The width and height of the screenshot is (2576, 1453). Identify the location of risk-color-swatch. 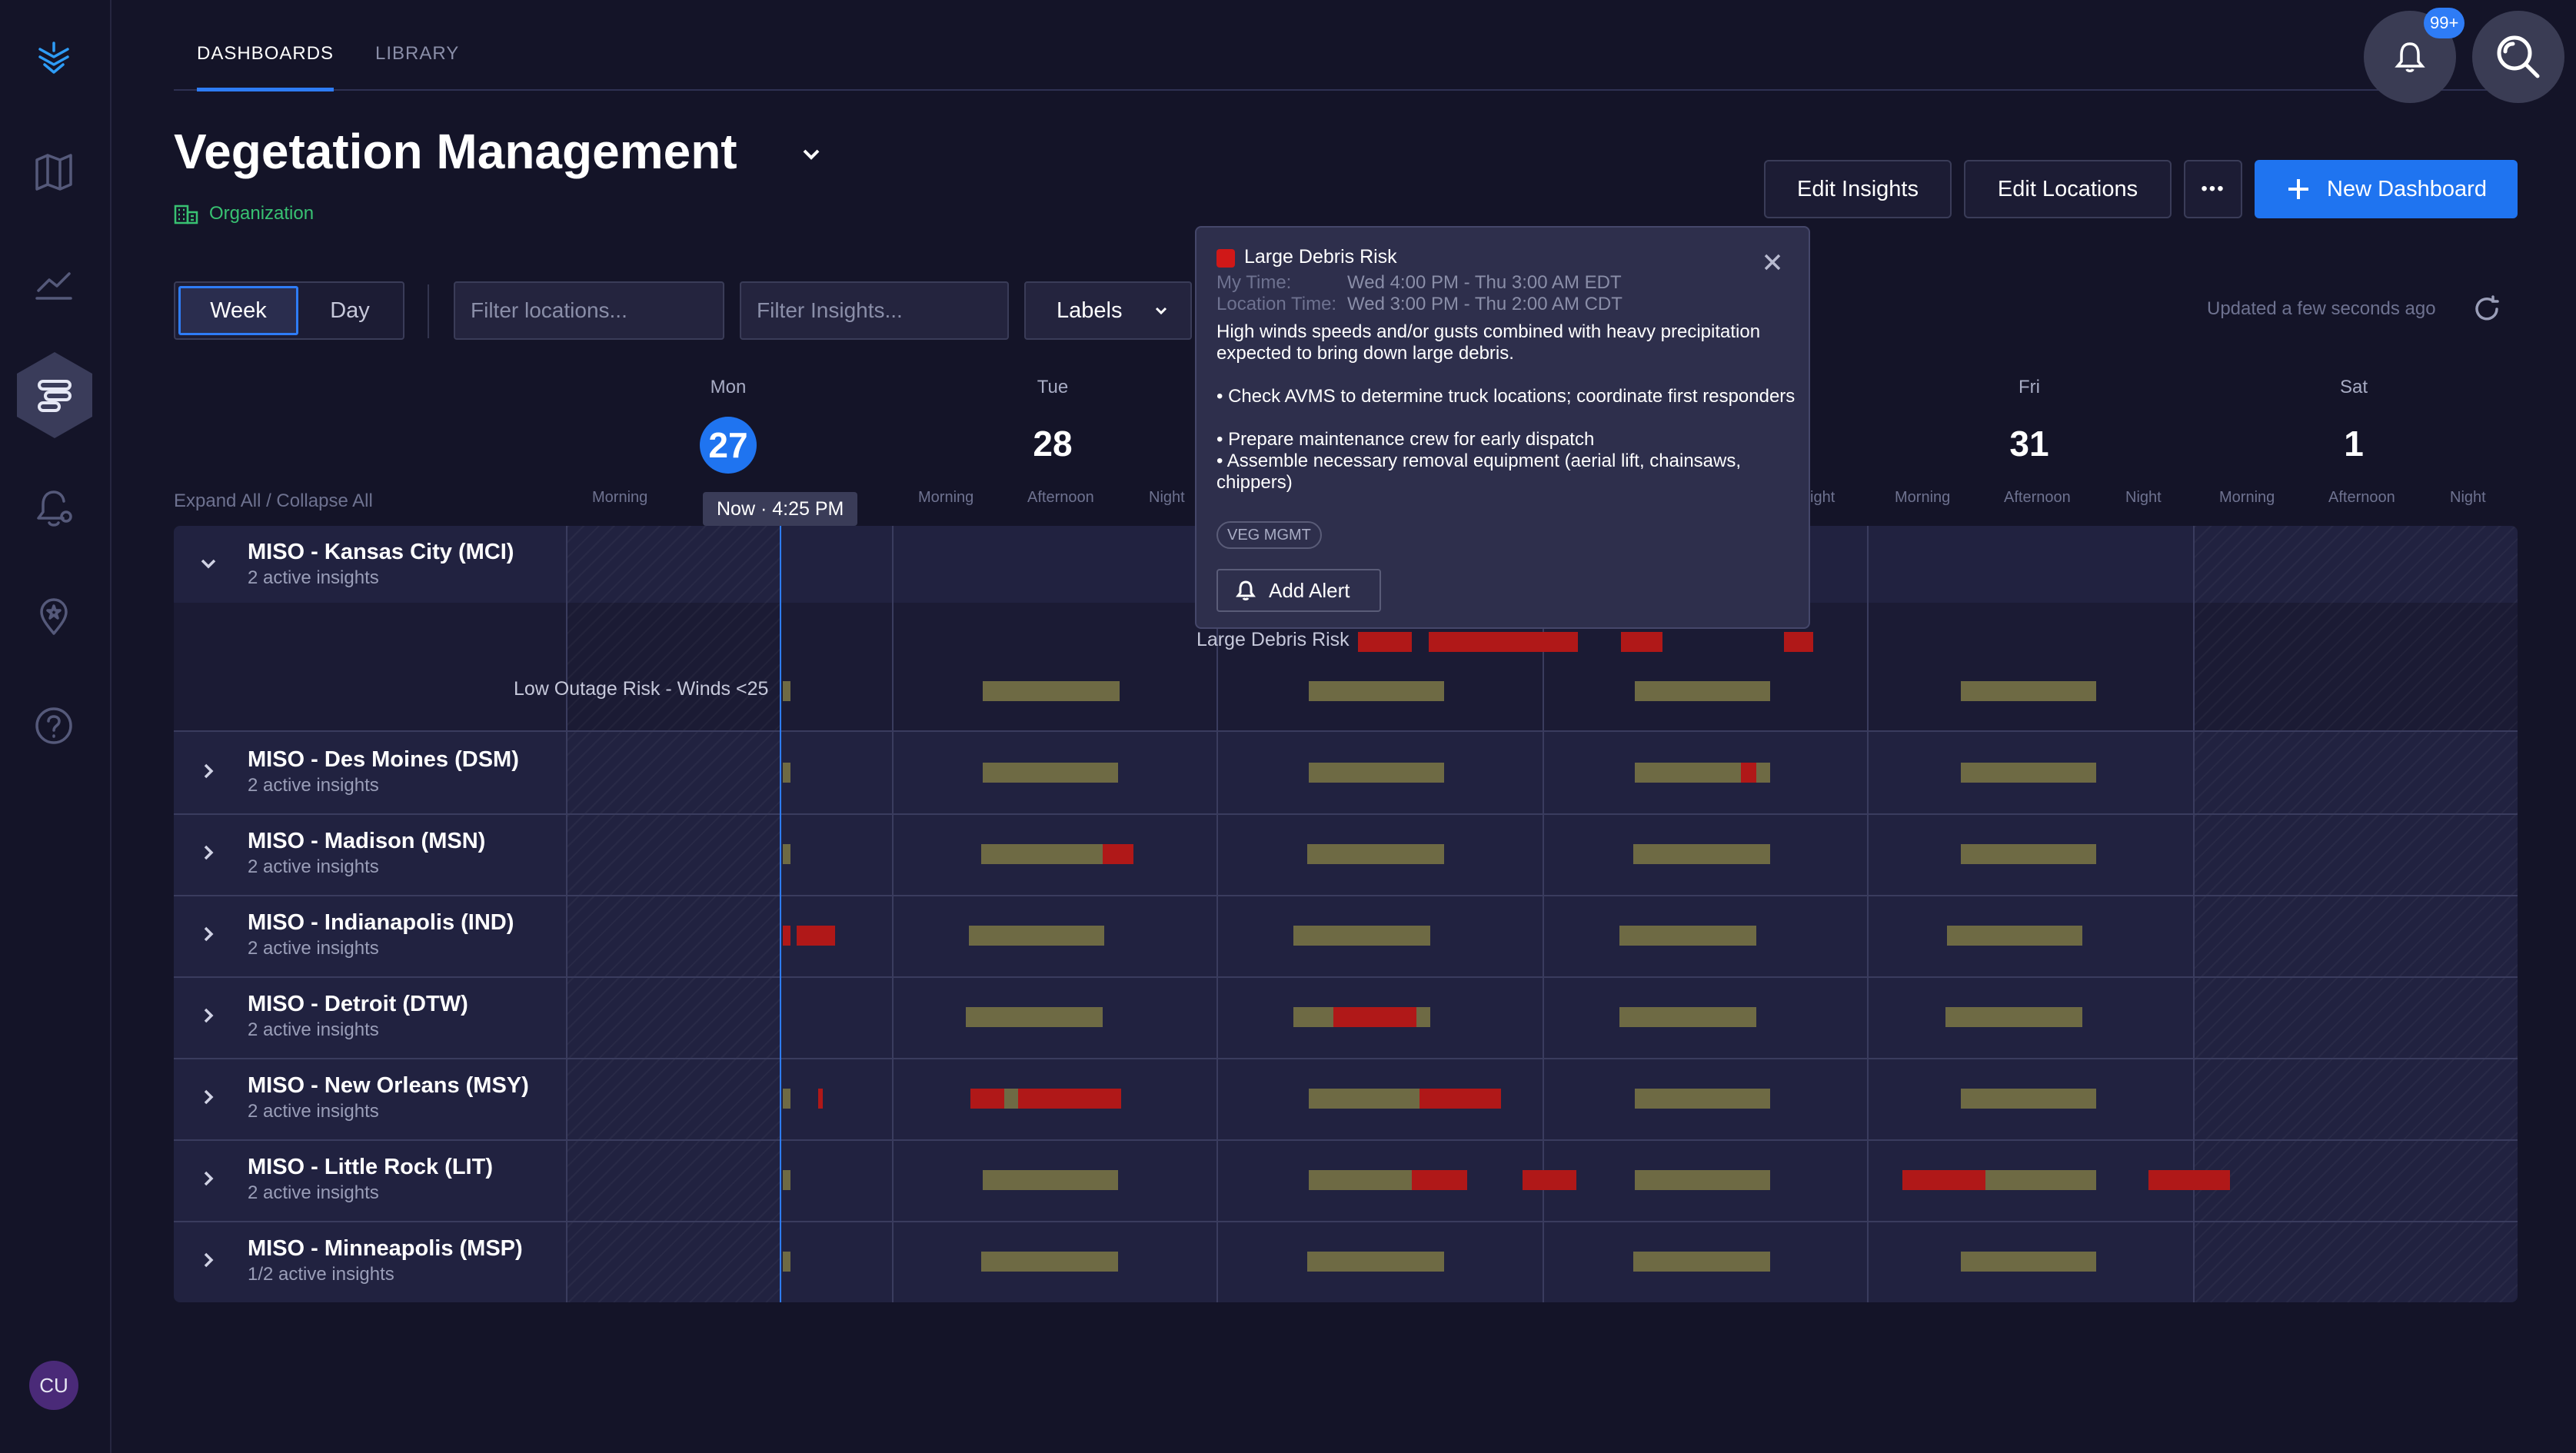
(1226, 258).